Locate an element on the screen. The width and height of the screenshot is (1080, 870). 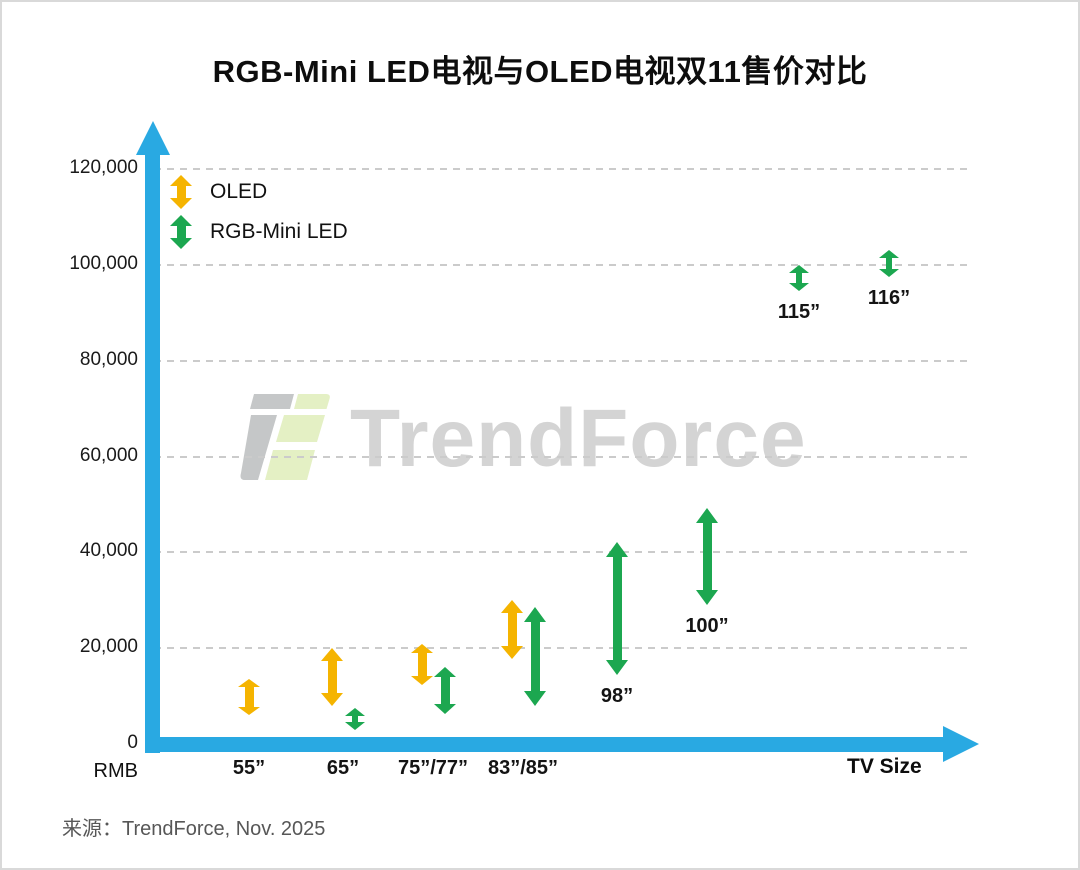
category-label-55: 55” is located at coordinates (249, 768).